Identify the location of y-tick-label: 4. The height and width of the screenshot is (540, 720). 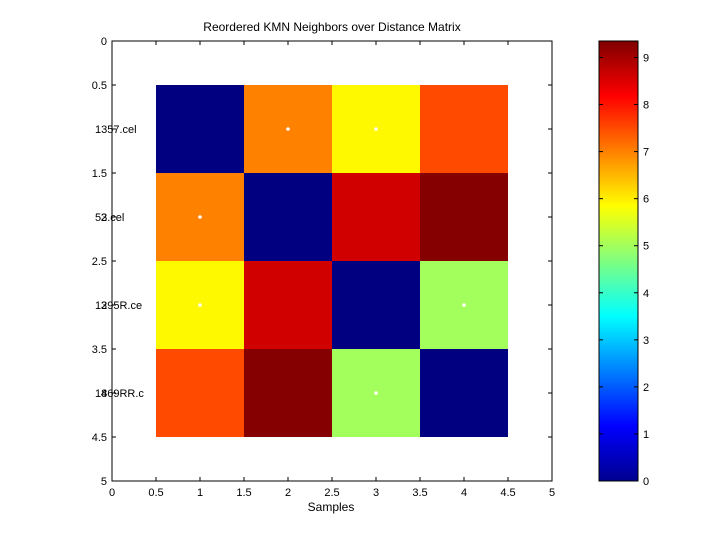
(104, 394).